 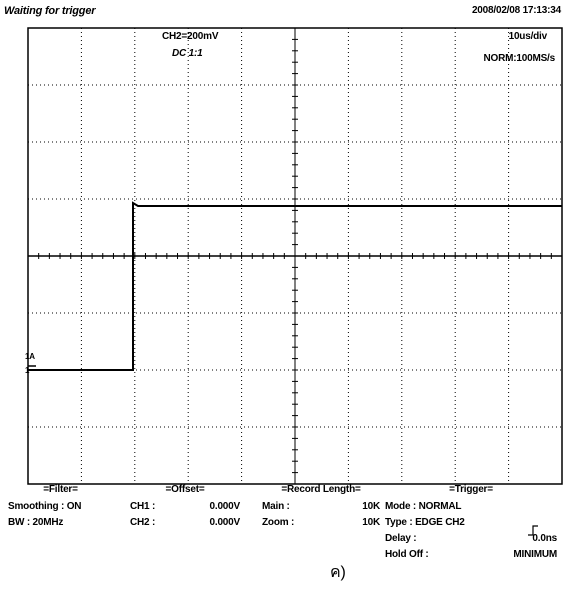 I want to click on panel-label: Hold Off :, so click(x=407, y=554).